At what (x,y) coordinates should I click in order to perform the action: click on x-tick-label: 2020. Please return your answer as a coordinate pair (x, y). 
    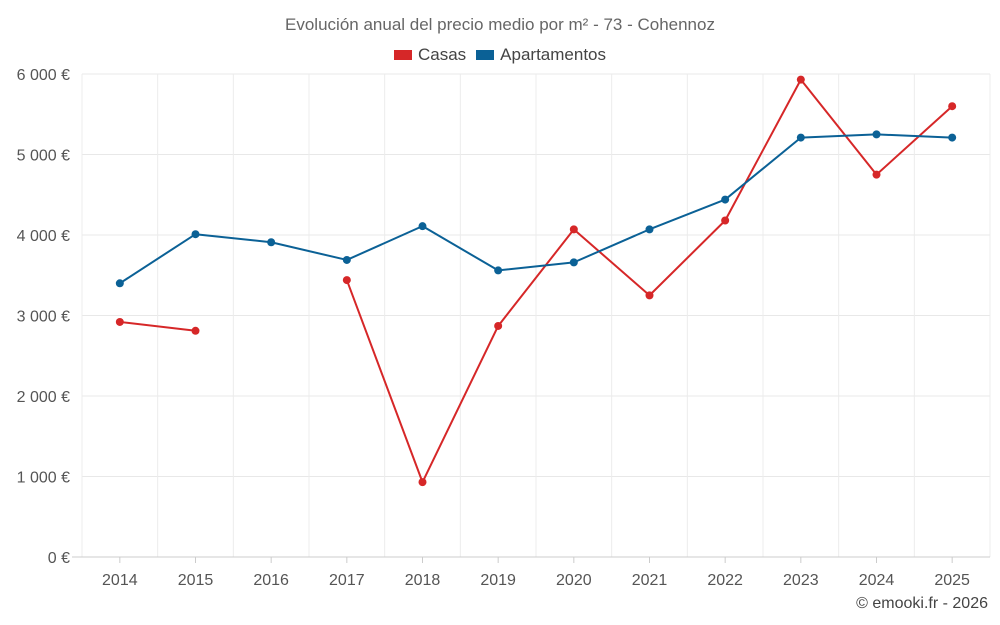
    Looking at the image, I should click on (574, 580).